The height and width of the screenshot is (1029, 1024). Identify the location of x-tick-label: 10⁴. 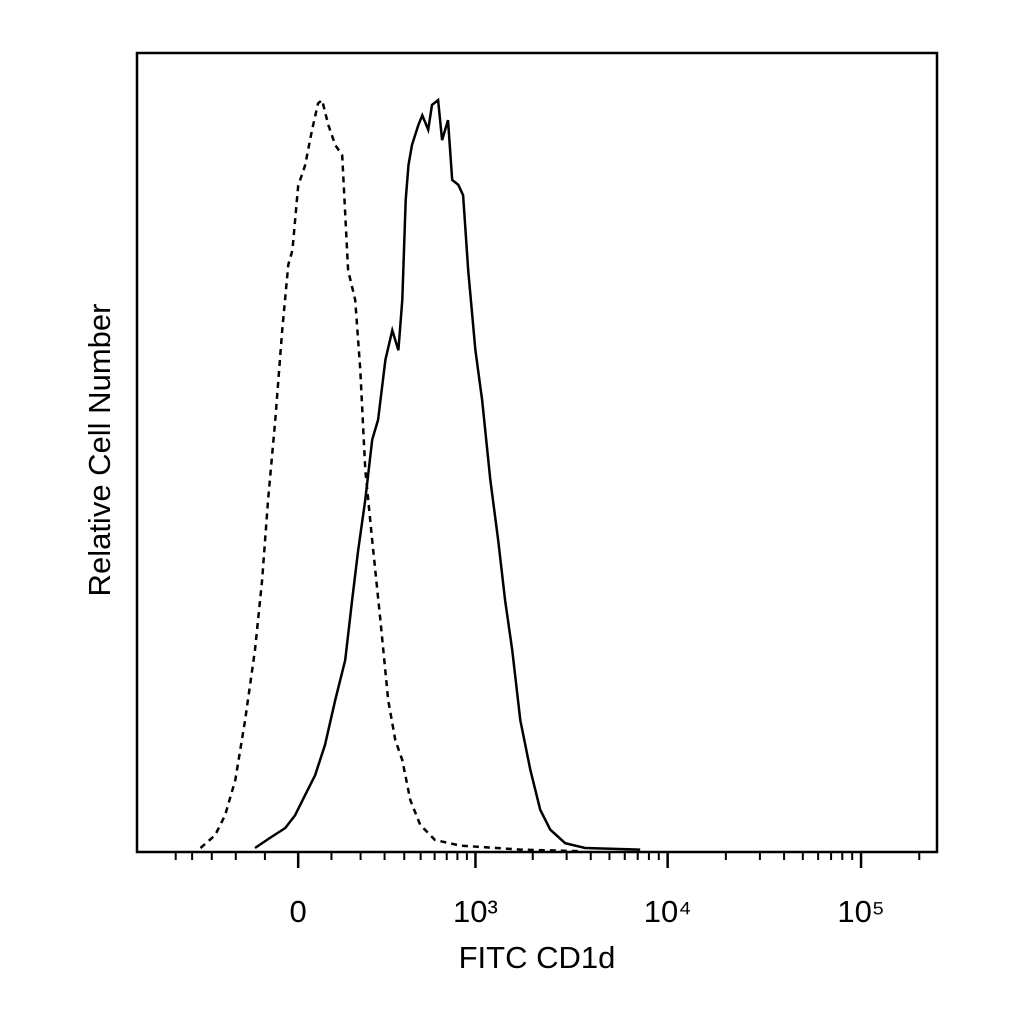
(668, 911).